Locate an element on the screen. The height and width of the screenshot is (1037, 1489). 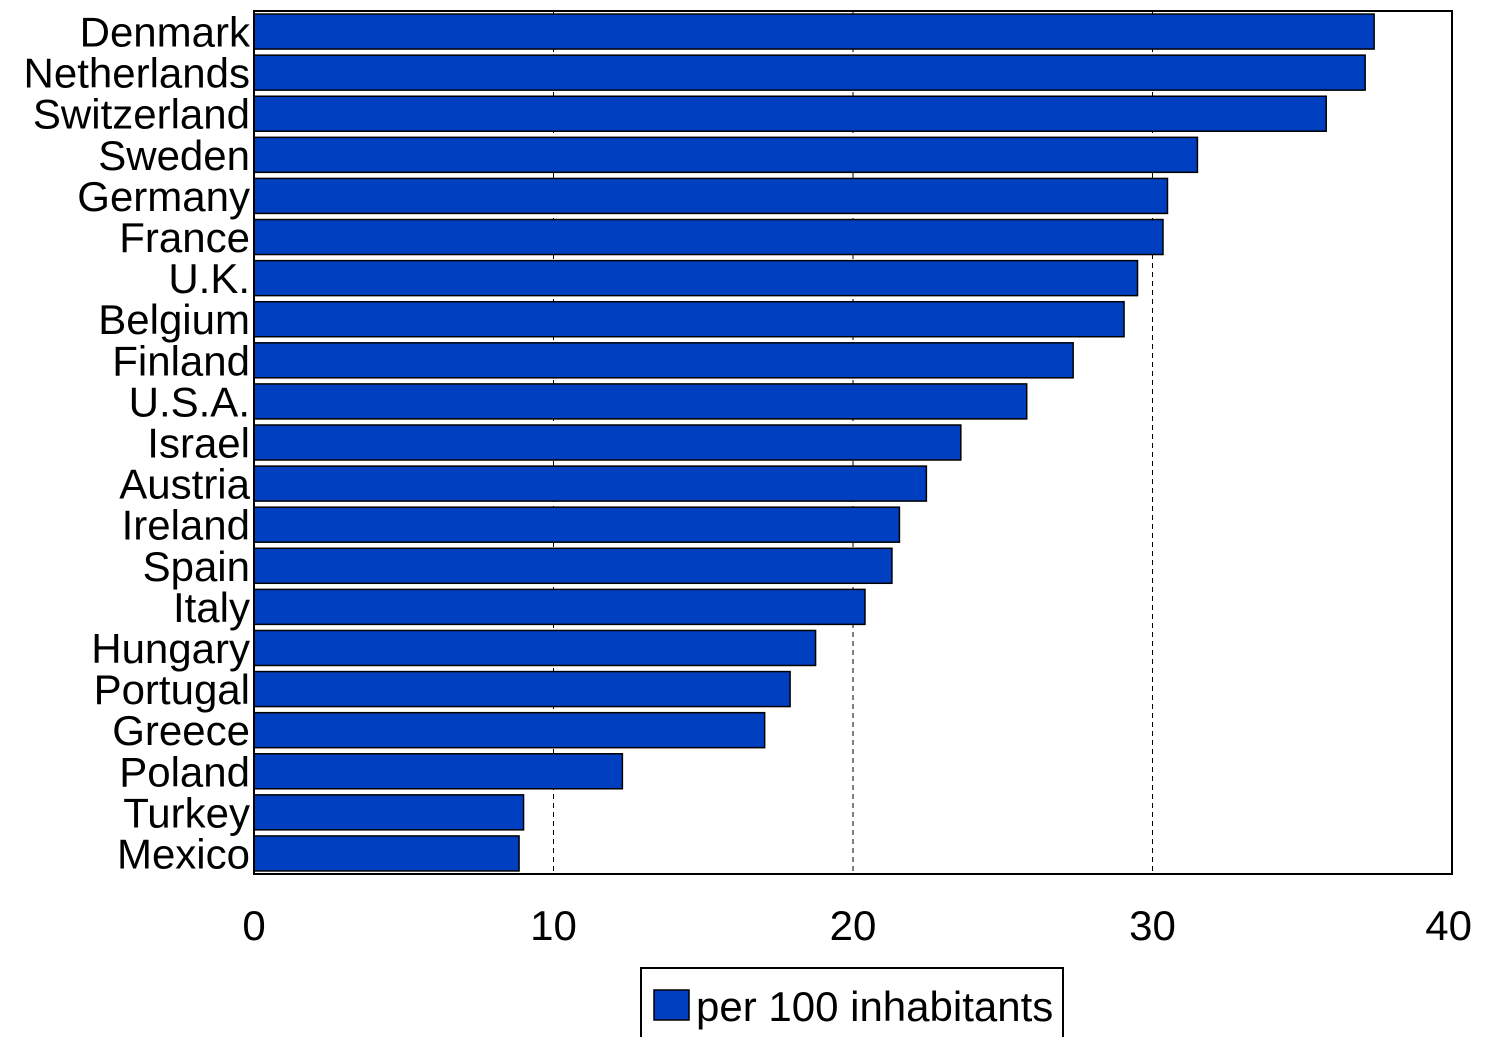
bar-italy is located at coordinates (559, 607).